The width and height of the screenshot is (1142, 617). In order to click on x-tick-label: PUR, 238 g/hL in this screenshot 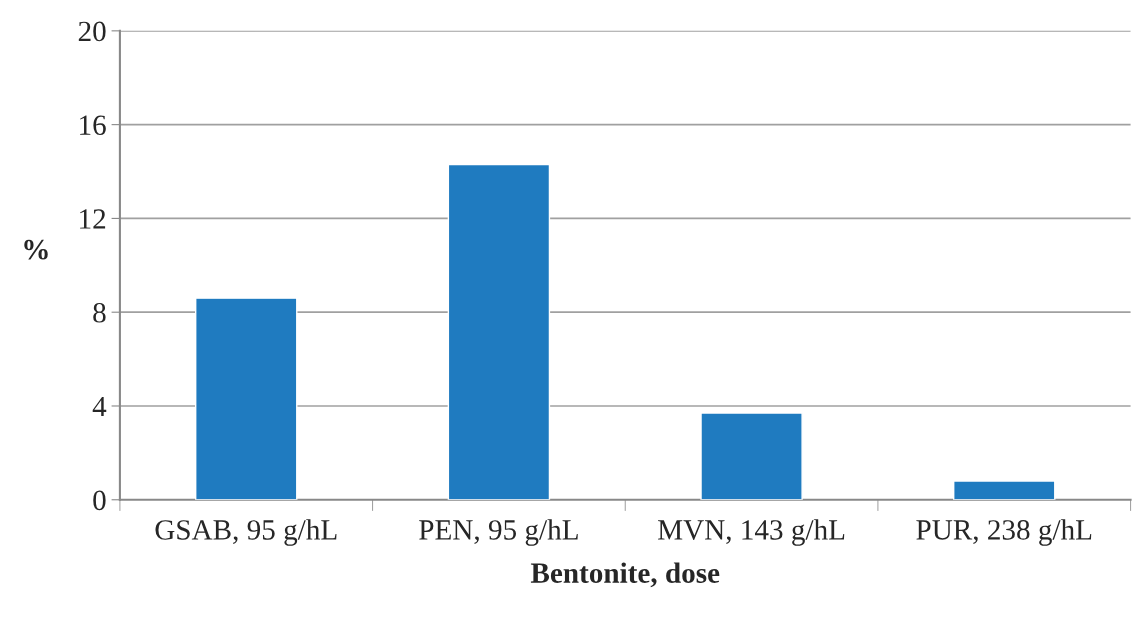, I will do `click(1004, 532)`.